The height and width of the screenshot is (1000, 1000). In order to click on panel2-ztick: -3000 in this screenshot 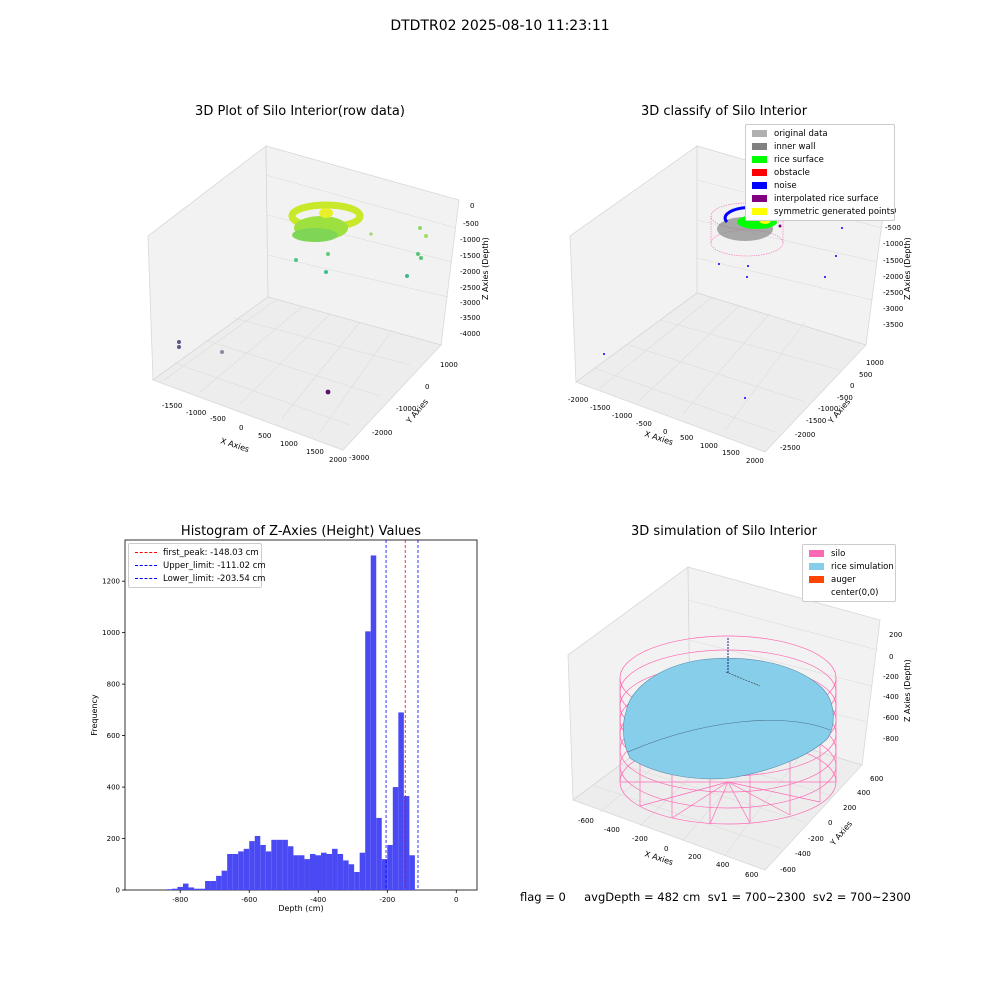, I will do `click(893, 309)`.